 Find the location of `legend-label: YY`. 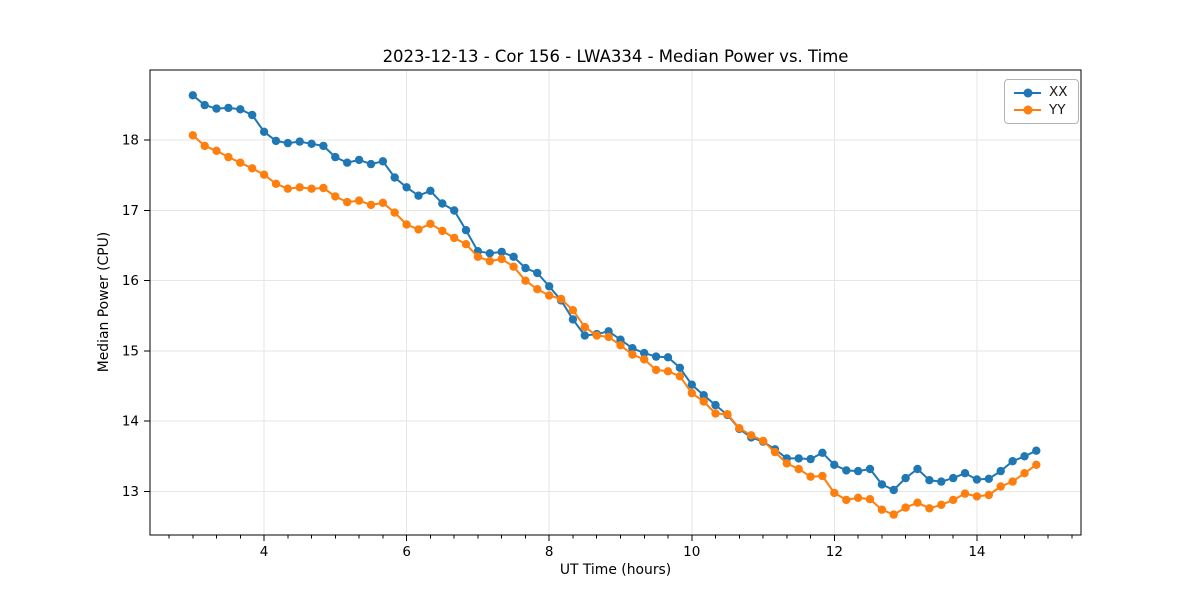

legend-label: YY is located at coordinates (1057, 109).